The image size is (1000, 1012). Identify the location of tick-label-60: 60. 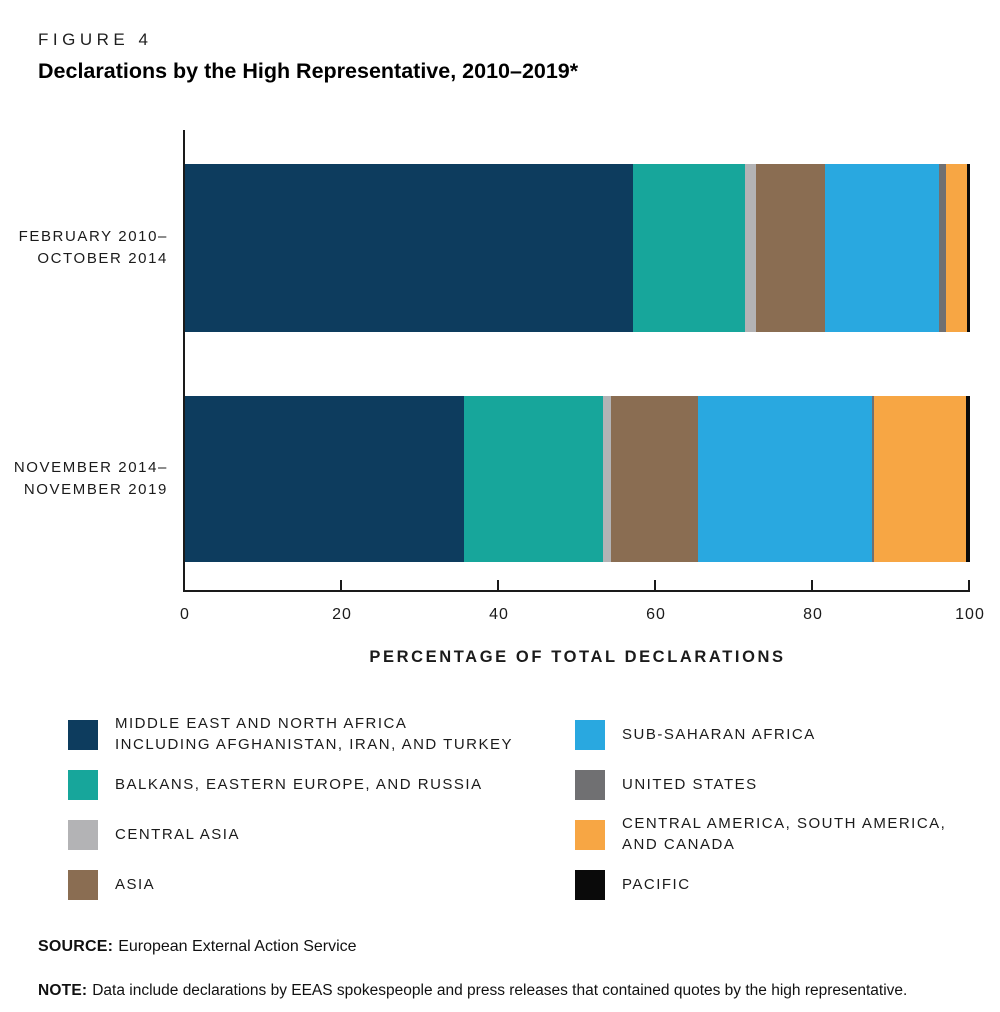
(656, 614).